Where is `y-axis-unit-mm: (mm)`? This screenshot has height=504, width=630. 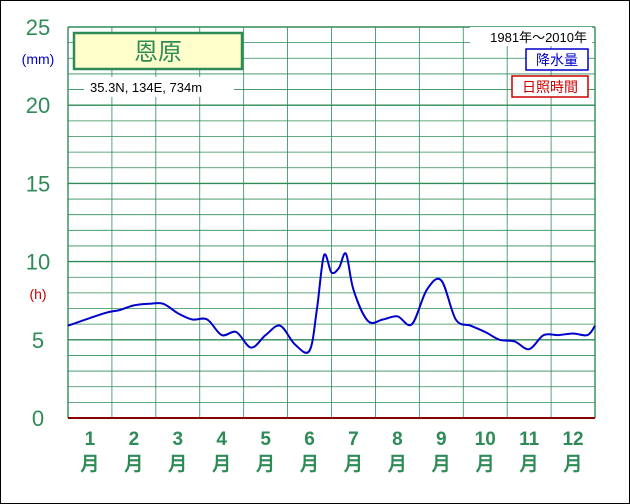 y-axis-unit-mm: (mm) is located at coordinates (38, 59).